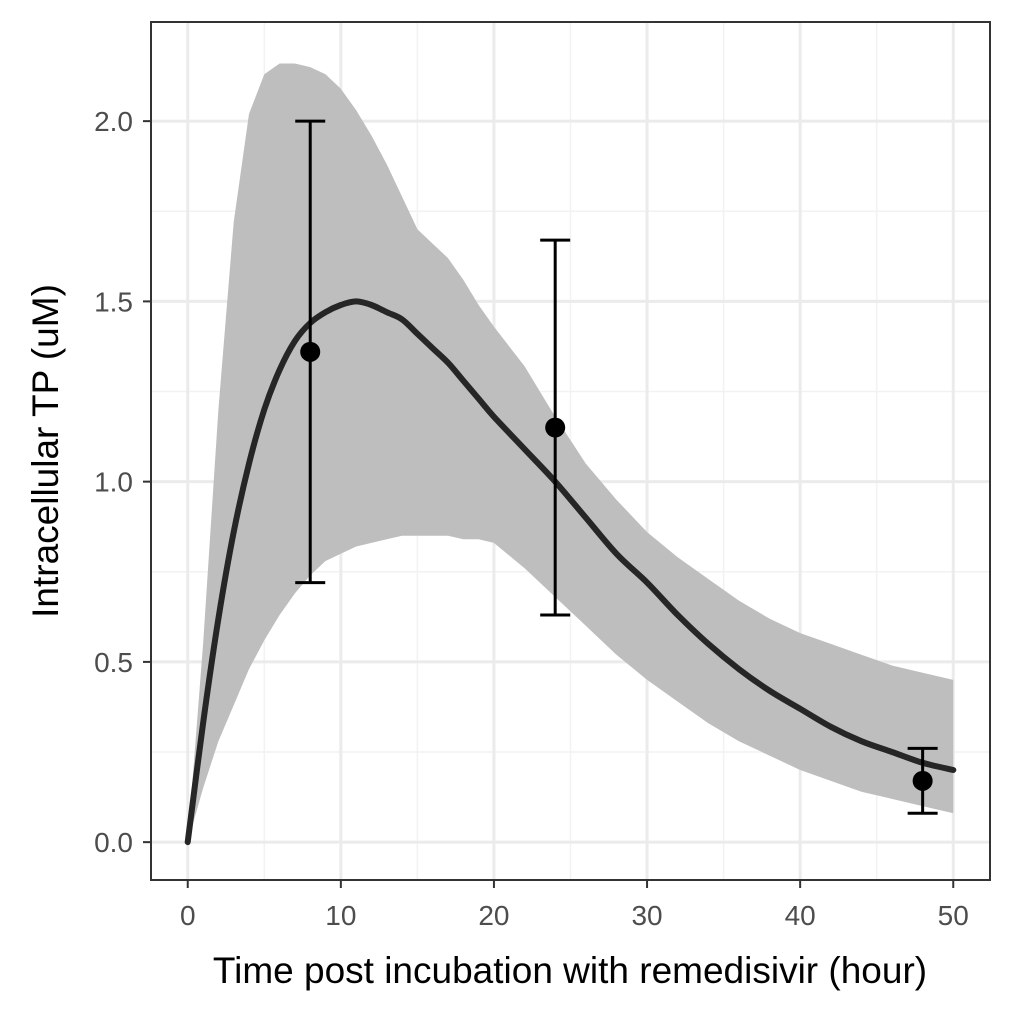 This screenshot has width=1014, height=1014. What do you see at coordinates (493, 915) in the screenshot?
I see `x-tick-label: 20` at bounding box center [493, 915].